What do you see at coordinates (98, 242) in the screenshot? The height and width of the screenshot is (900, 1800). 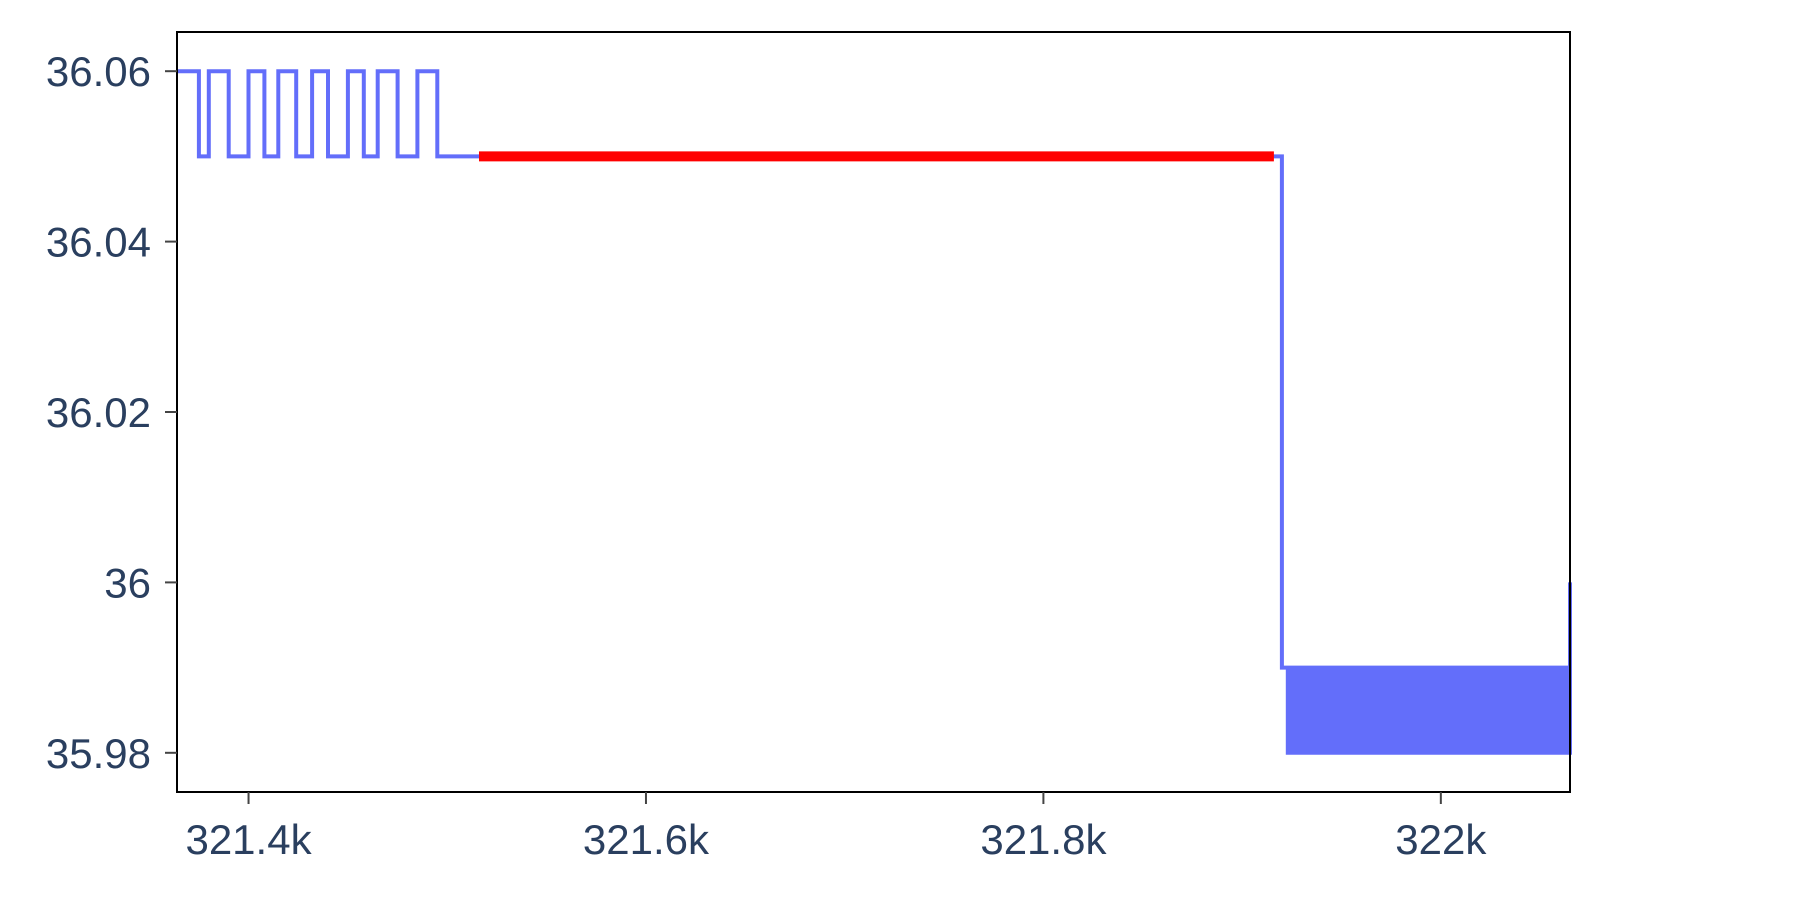 I see `y-tick-label: 36.04` at bounding box center [98, 242].